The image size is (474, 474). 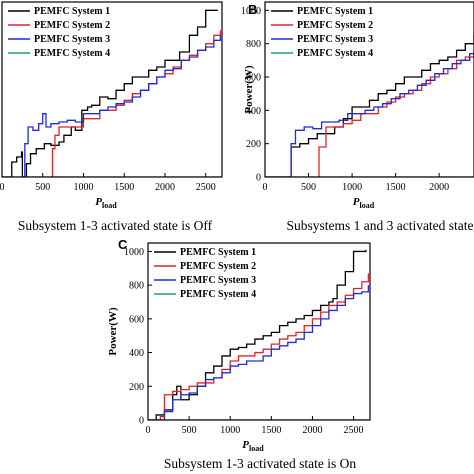 I want to click on panel-label: B, so click(x=252, y=9).